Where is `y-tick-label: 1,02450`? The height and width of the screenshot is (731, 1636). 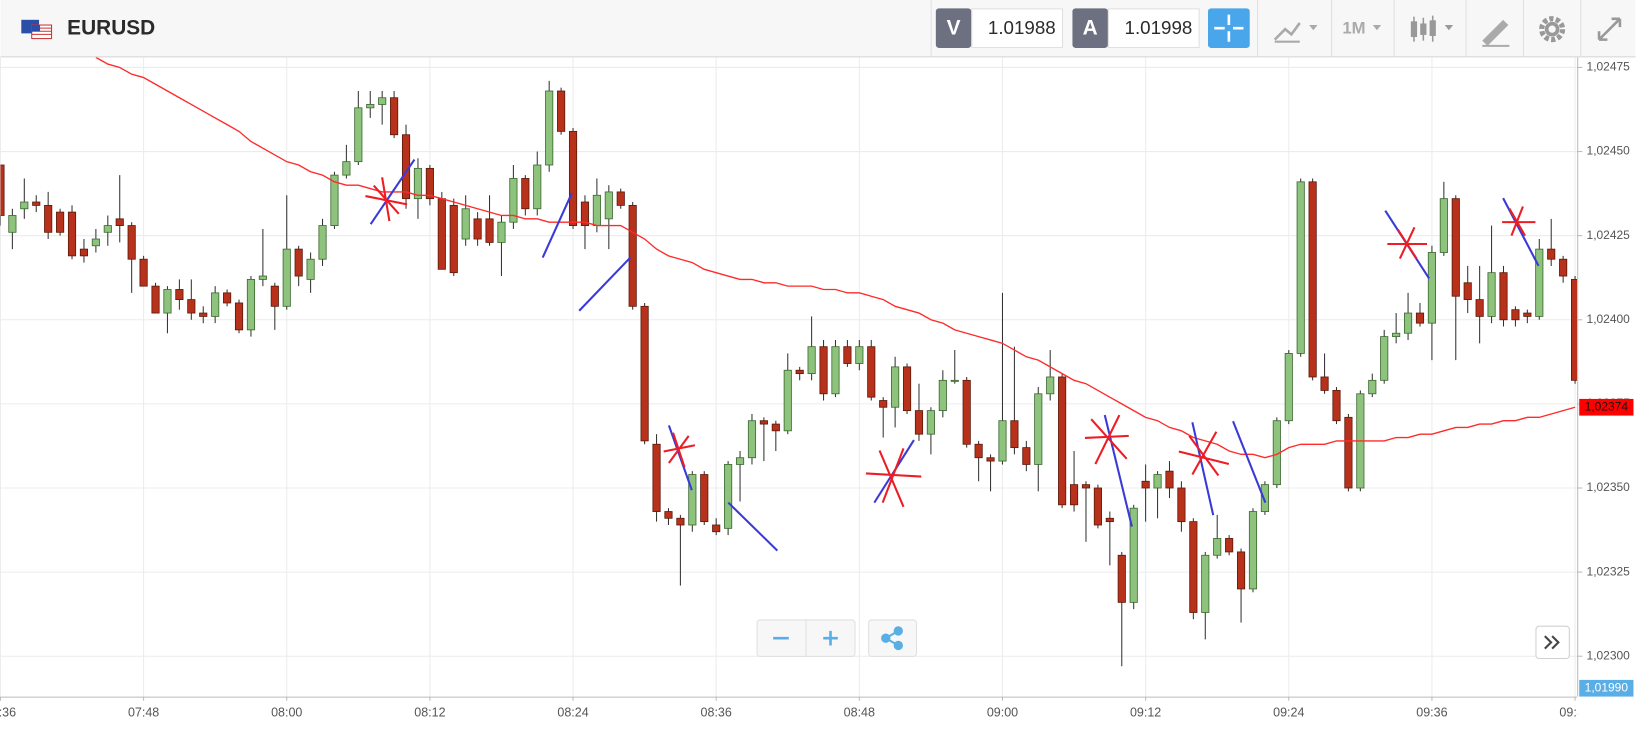 y-tick-label: 1,02450 is located at coordinates (1609, 151).